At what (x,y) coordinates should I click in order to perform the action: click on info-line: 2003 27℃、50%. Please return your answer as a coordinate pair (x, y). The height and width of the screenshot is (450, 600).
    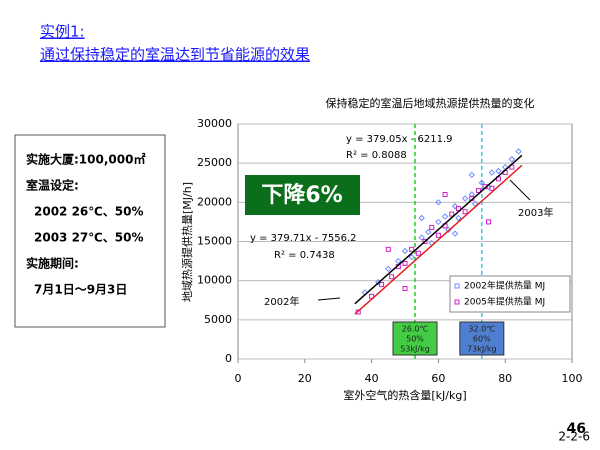
    Looking at the image, I should click on (89, 238).